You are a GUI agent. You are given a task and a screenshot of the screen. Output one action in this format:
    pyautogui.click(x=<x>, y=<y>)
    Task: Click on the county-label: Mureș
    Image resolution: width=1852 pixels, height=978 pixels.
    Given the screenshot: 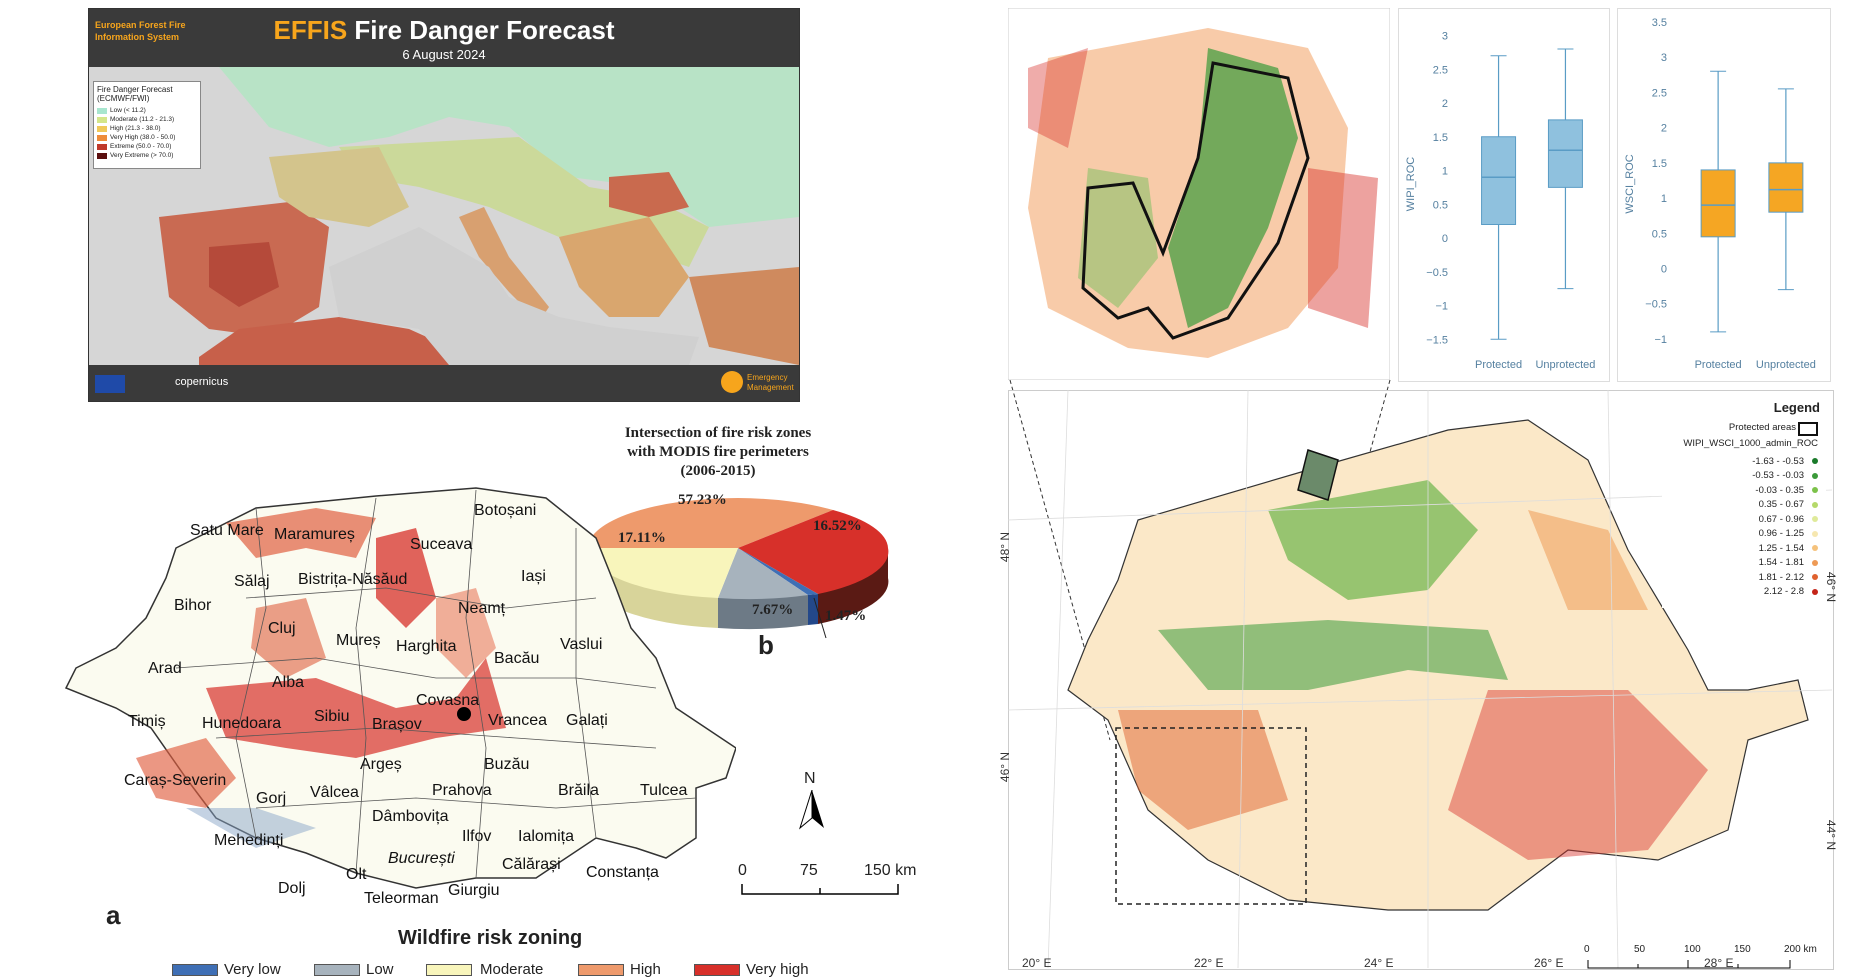 What is the action you would take?
    pyautogui.click(x=358, y=640)
    